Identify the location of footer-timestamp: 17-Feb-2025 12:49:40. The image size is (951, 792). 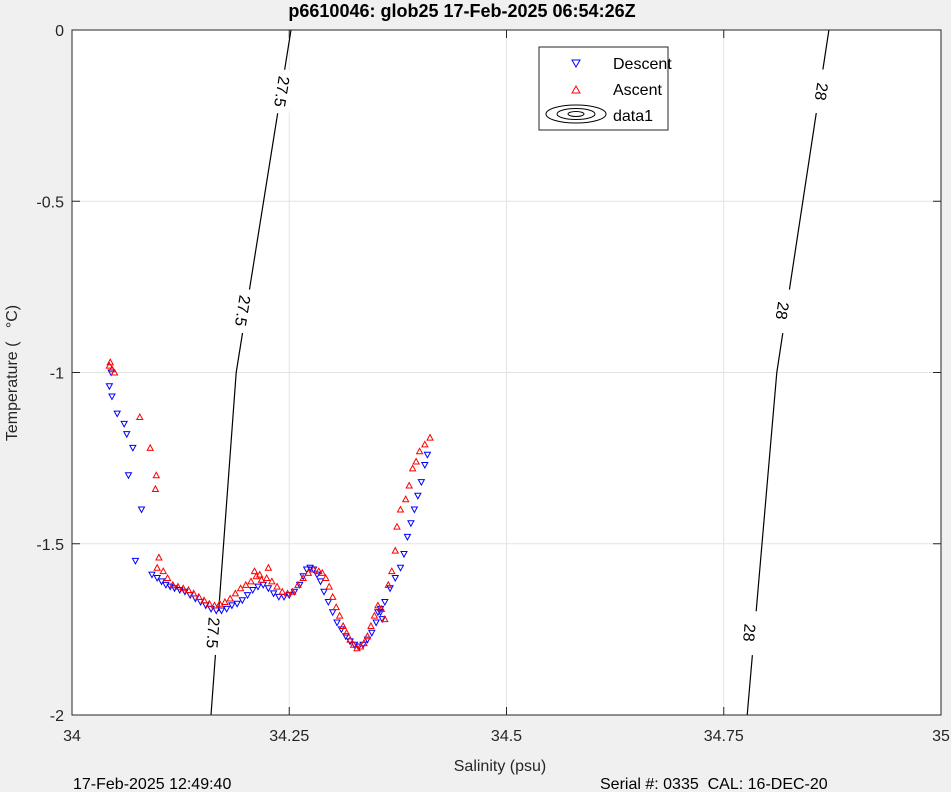
(152, 784).